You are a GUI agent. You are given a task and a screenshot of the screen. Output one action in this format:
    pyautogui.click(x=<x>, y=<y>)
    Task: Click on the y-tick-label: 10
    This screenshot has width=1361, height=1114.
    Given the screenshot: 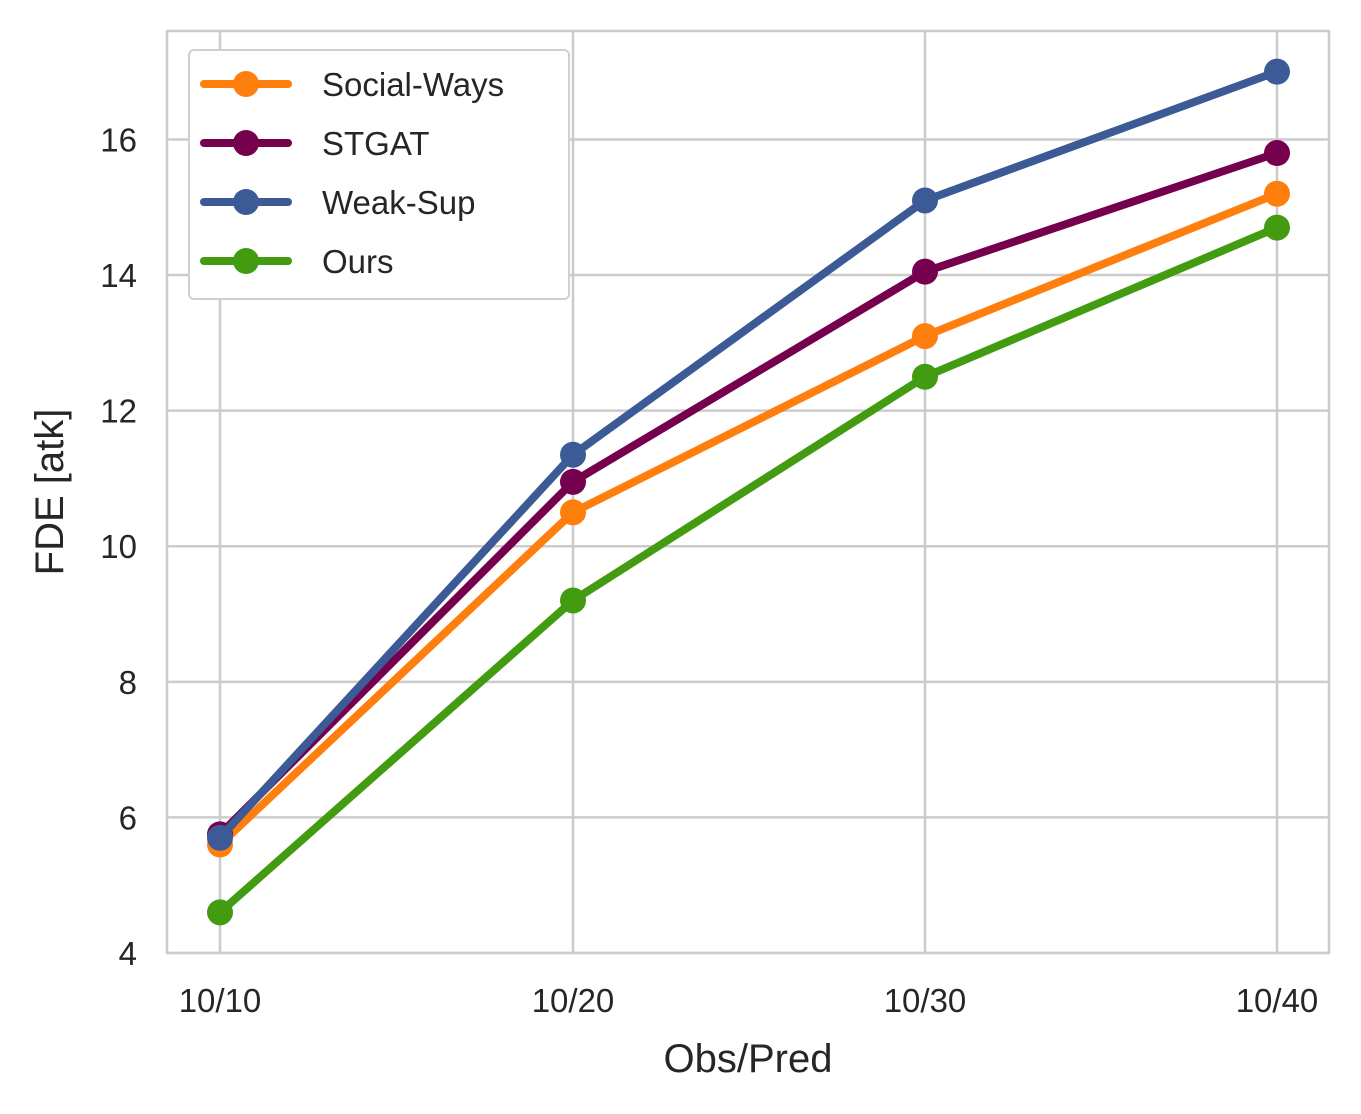 What is the action you would take?
    pyautogui.click(x=118, y=546)
    